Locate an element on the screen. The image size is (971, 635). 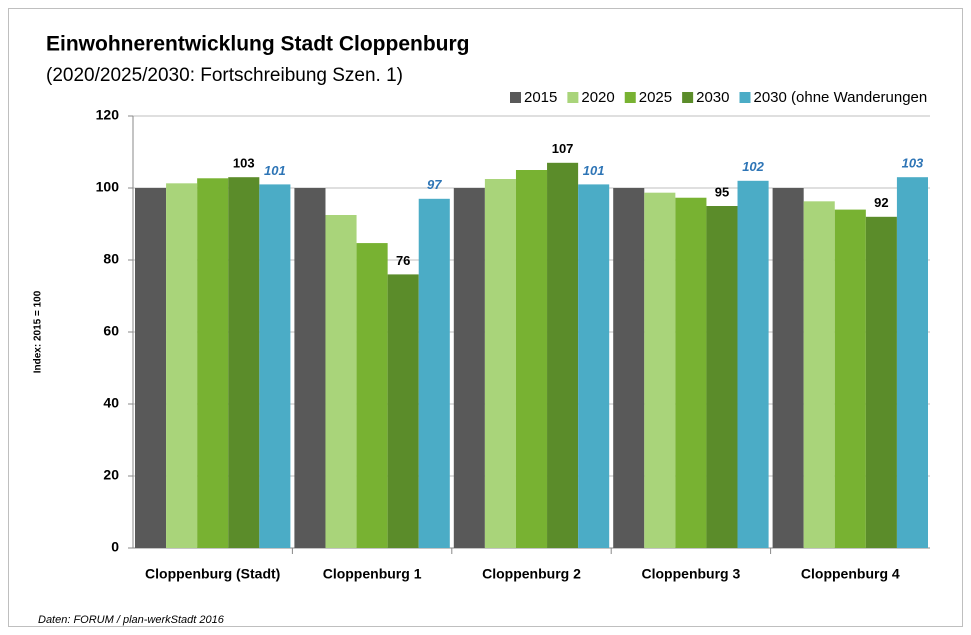
y-tick-label: 80 is located at coordinates (111, 259).